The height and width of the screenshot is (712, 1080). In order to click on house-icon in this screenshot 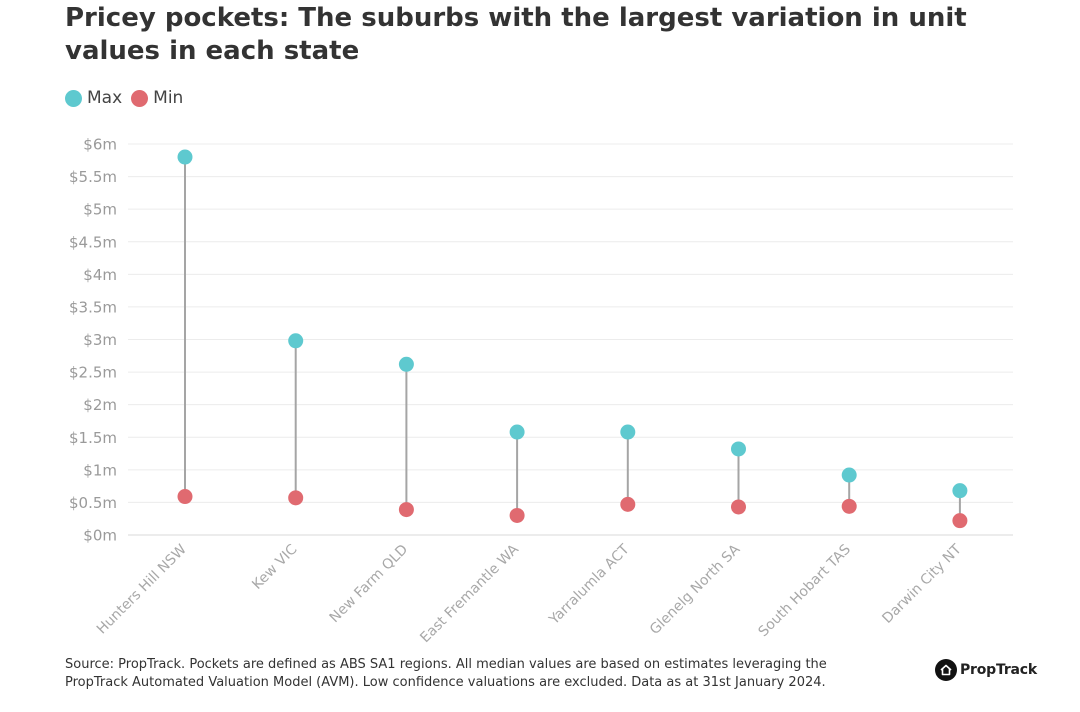, I will do `click(946, 670)`.